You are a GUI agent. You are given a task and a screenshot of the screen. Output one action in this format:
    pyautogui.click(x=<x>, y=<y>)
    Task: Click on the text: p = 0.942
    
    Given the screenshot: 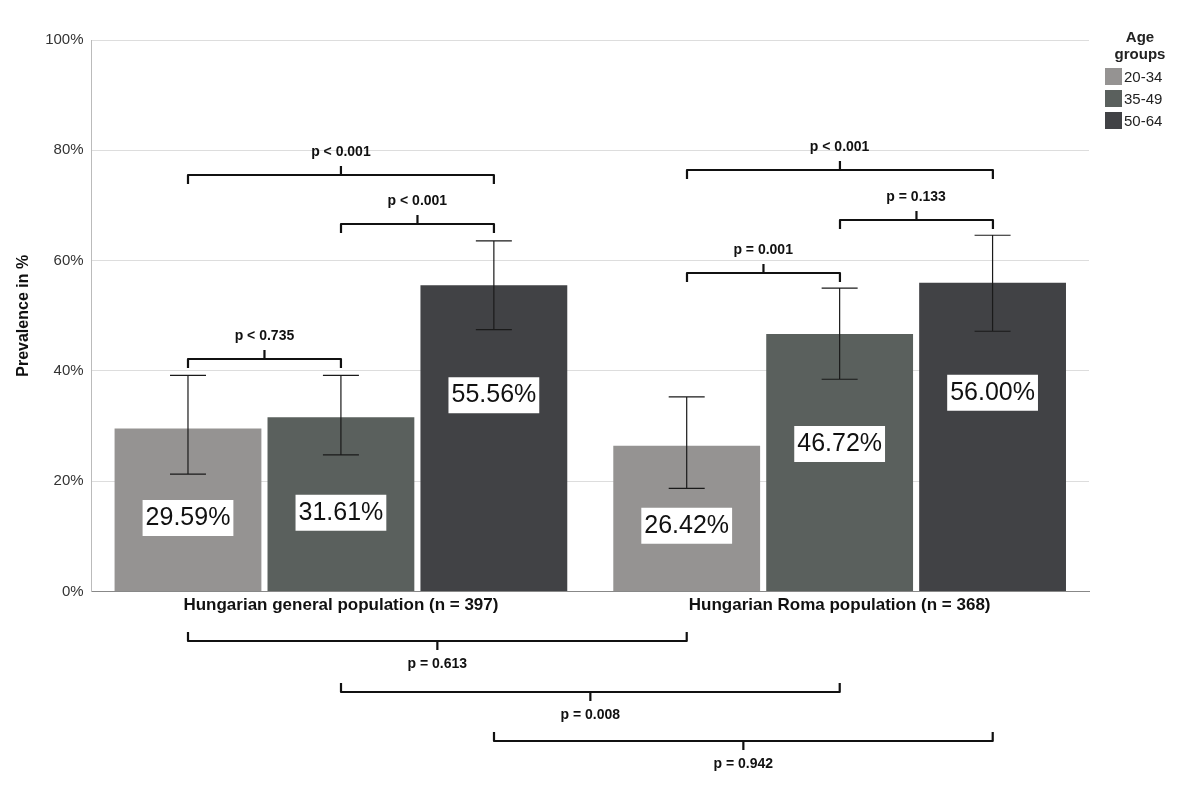 What is the action you would take?
    pyautogui.click(x=743, y=762)
    